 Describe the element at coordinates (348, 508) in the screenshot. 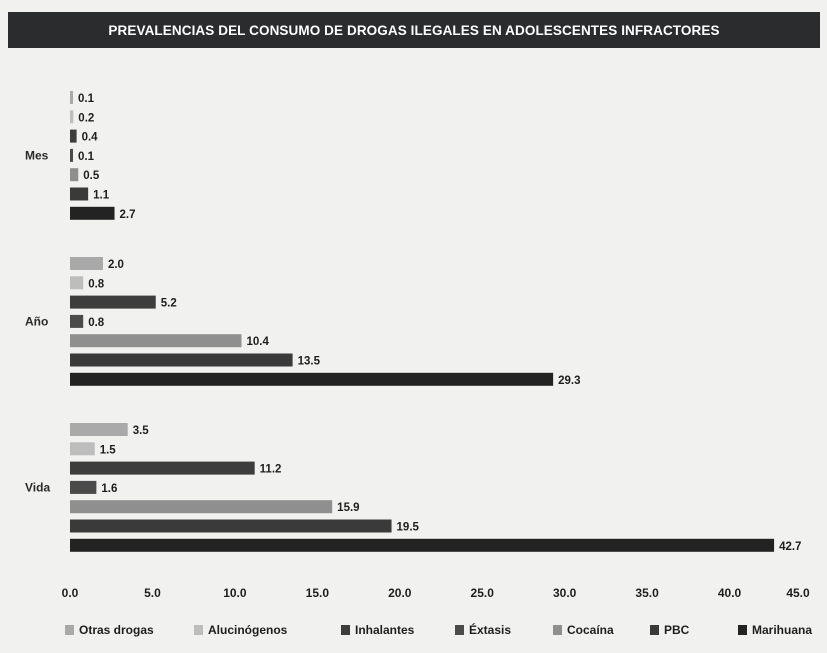

I see `value-label: 15.9` at that location.